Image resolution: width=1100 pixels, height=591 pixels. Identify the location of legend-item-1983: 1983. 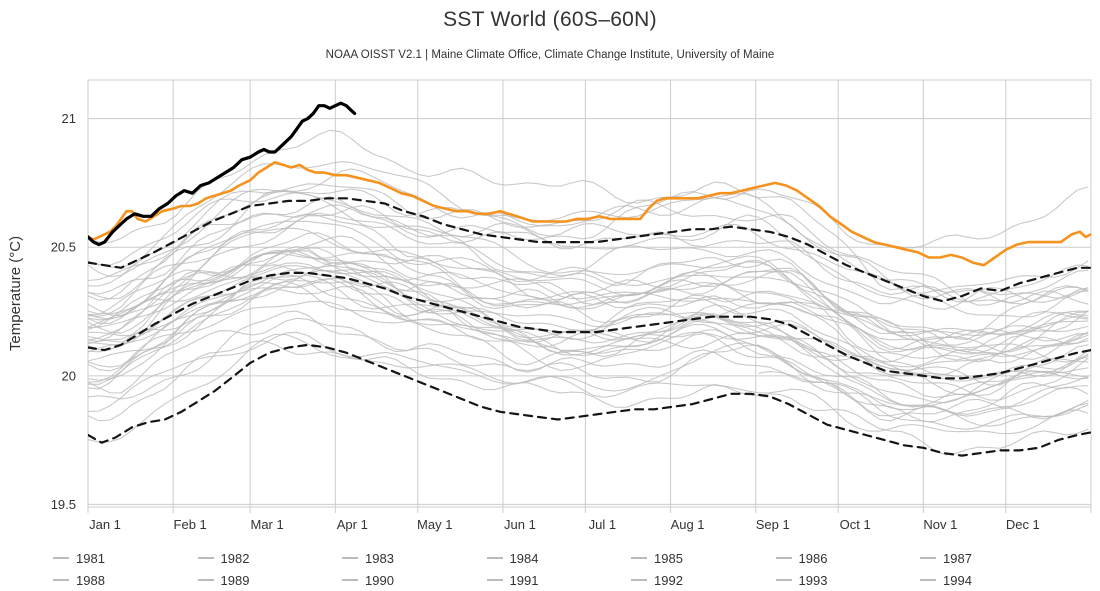
(414, 558).